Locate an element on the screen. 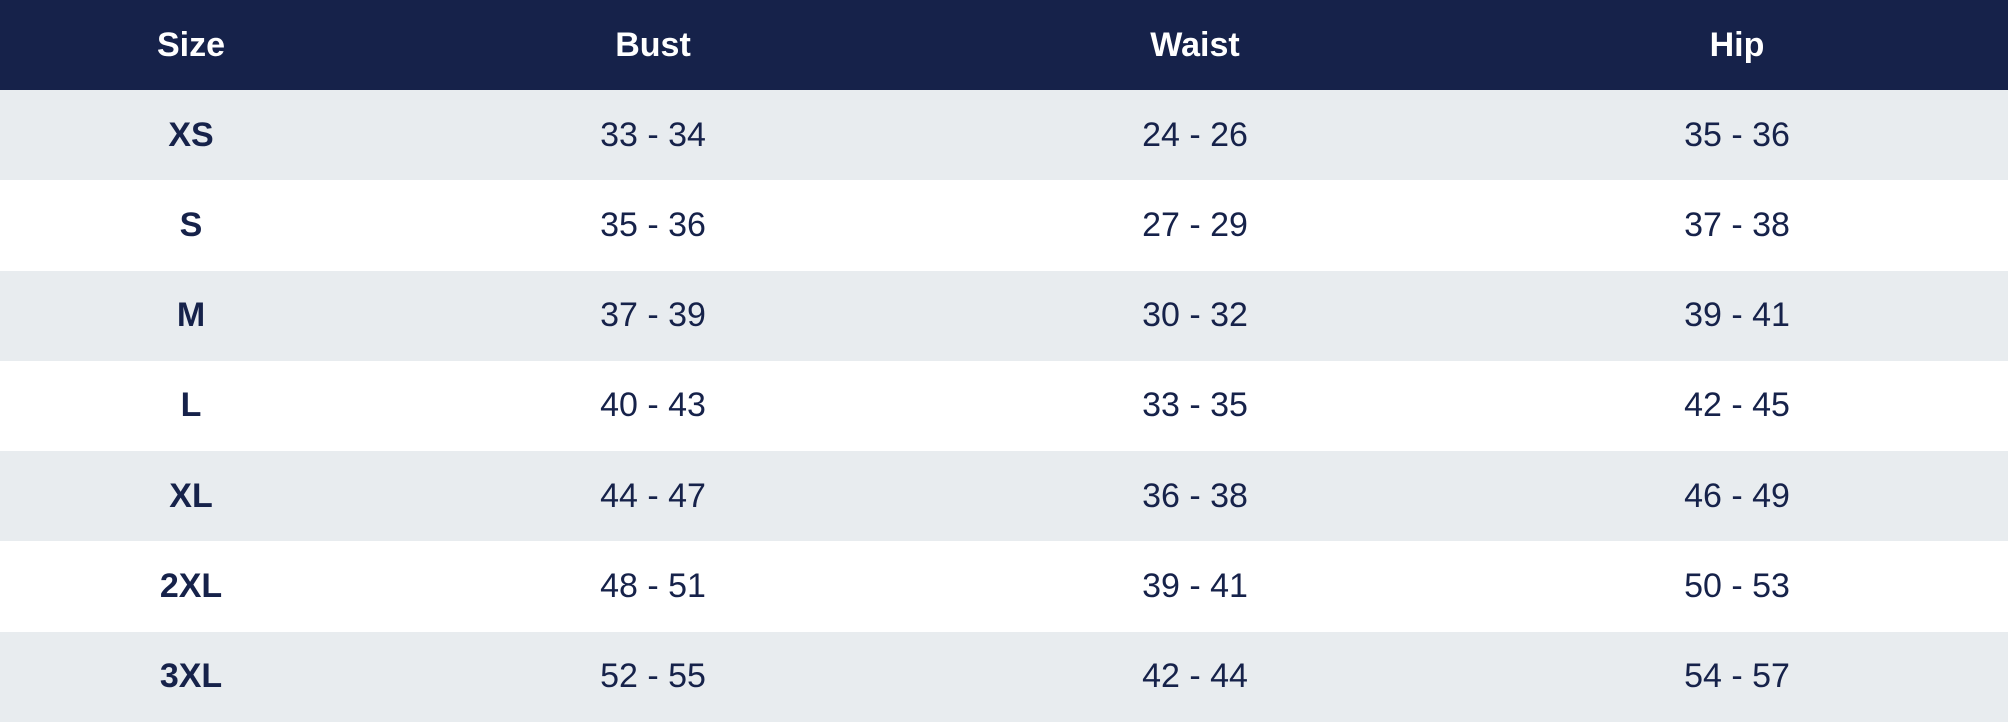 This screenshot has height=722, width=2008. waist-cell: 33 - 35 is located at coordinates (1195, 405).